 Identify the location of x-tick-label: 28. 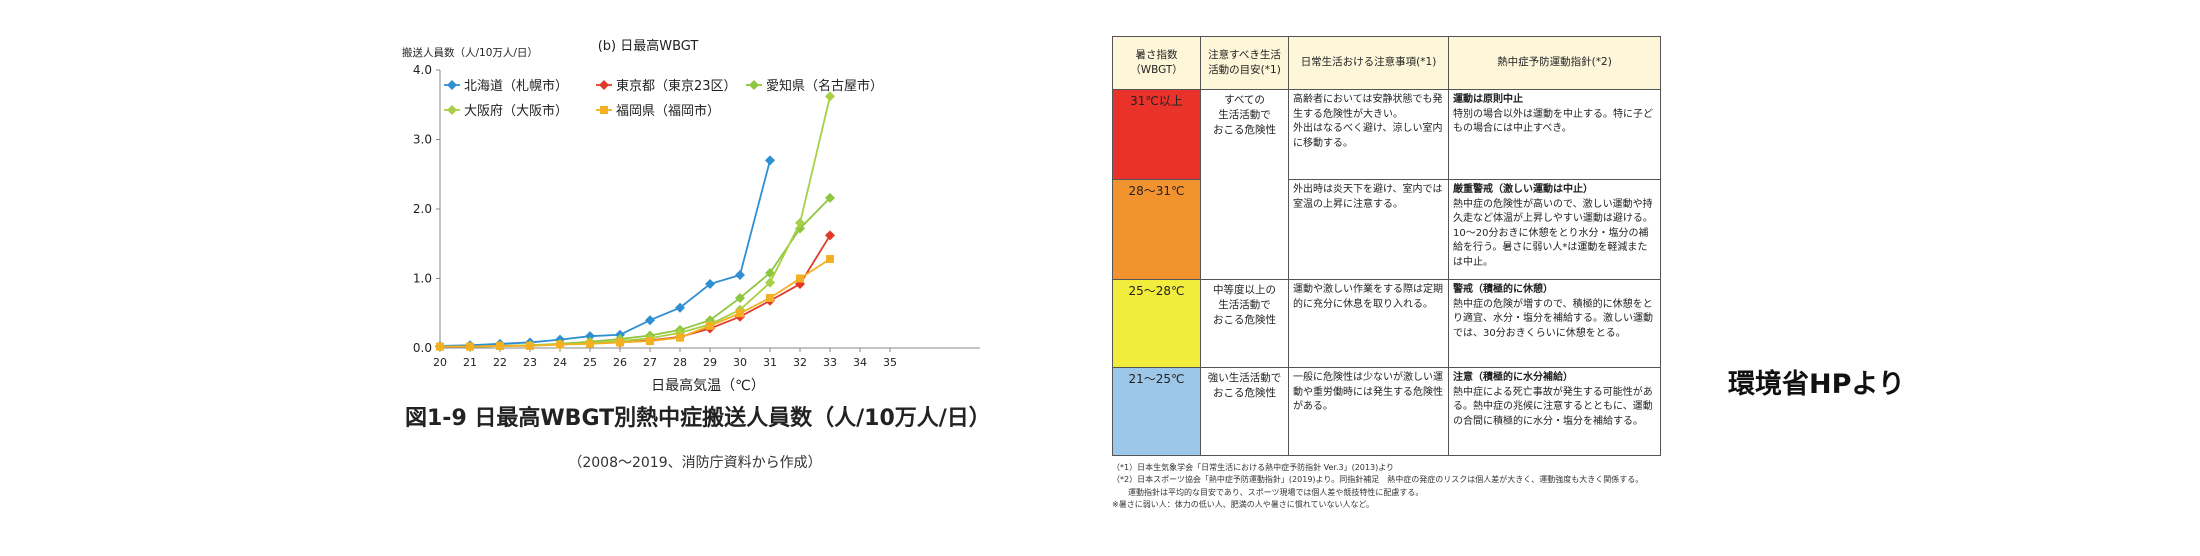
(680, 362).